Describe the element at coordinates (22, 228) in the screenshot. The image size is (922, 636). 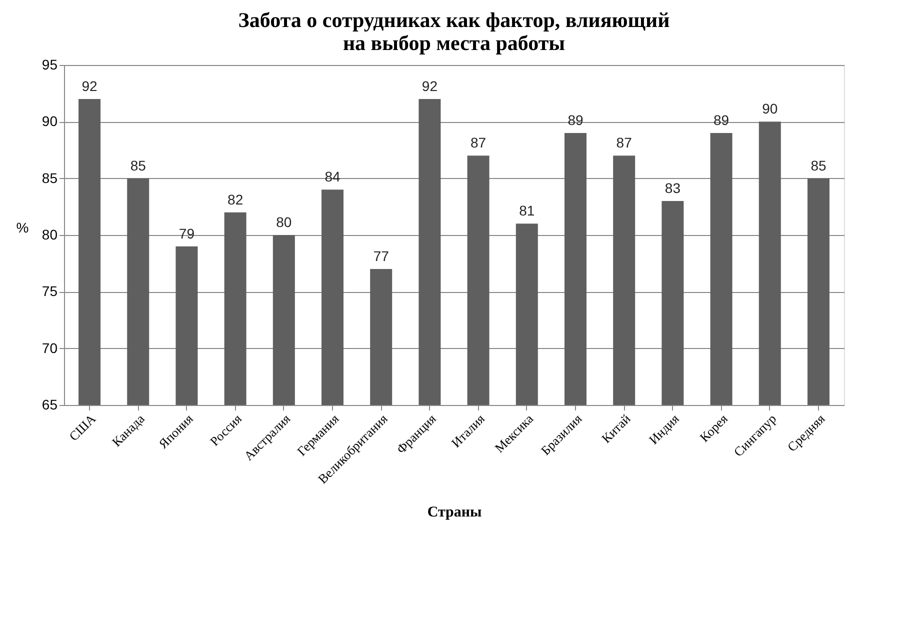
I see `y-axis-title: %` at that location.